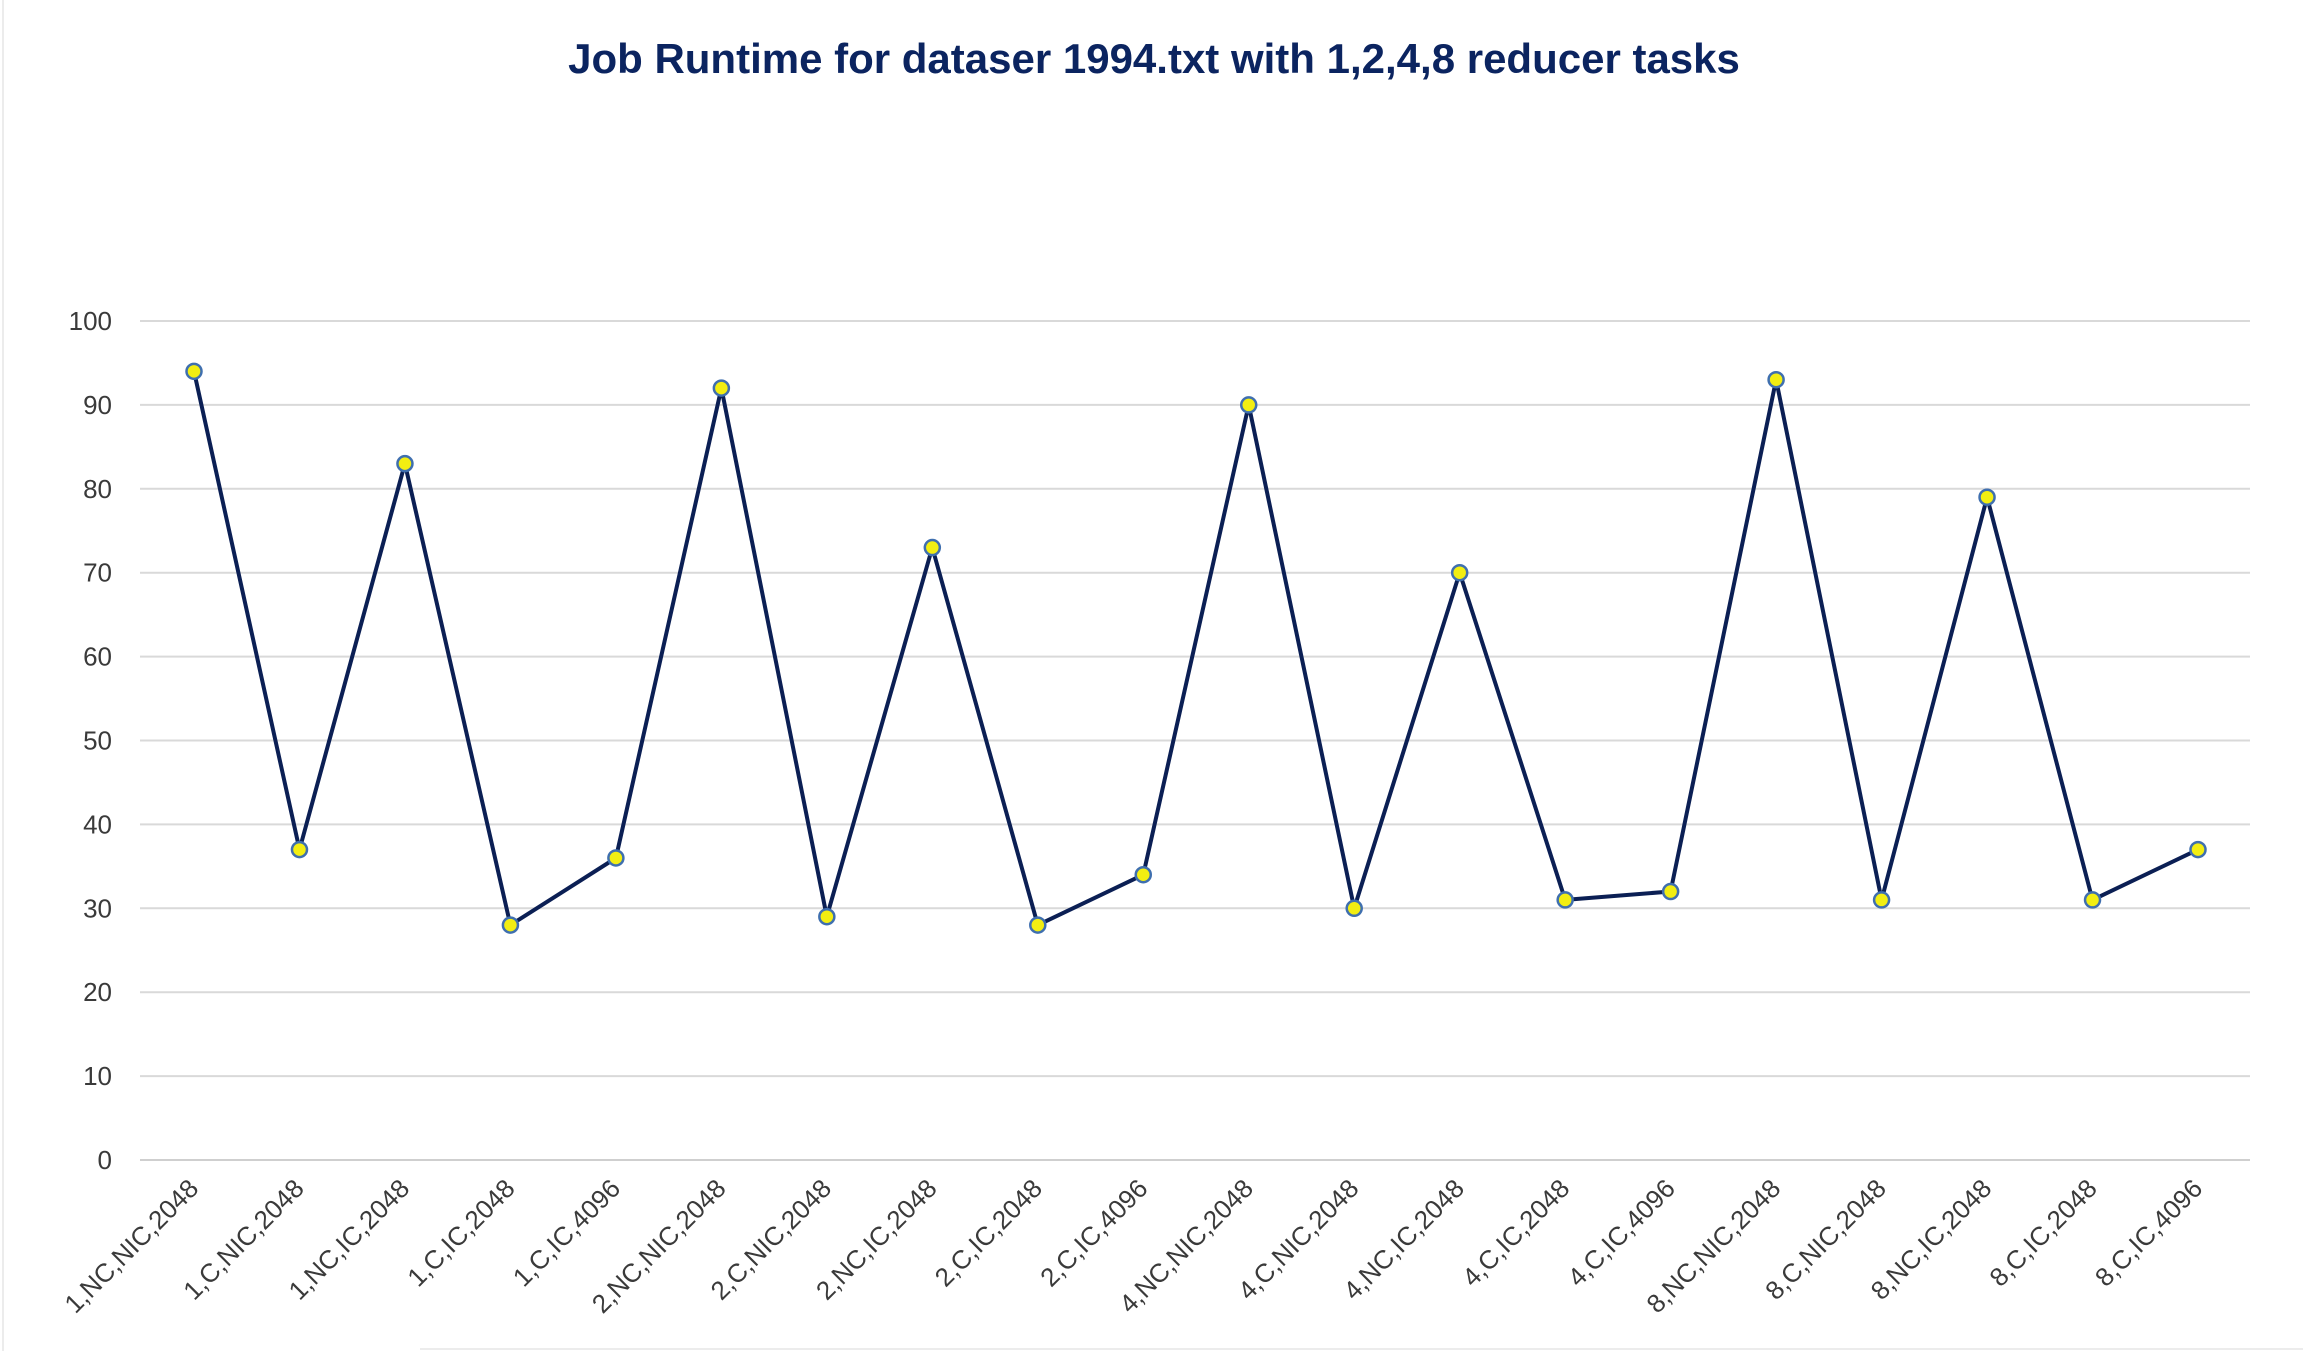 Image resolution: width=2303 pixels, height=1351 pixels. What do you see at coordinates (131, 1246) in the screenshot?
I see `x-tick-label: 1,NC,NIC,2048` at bounding box center [131, 1246].